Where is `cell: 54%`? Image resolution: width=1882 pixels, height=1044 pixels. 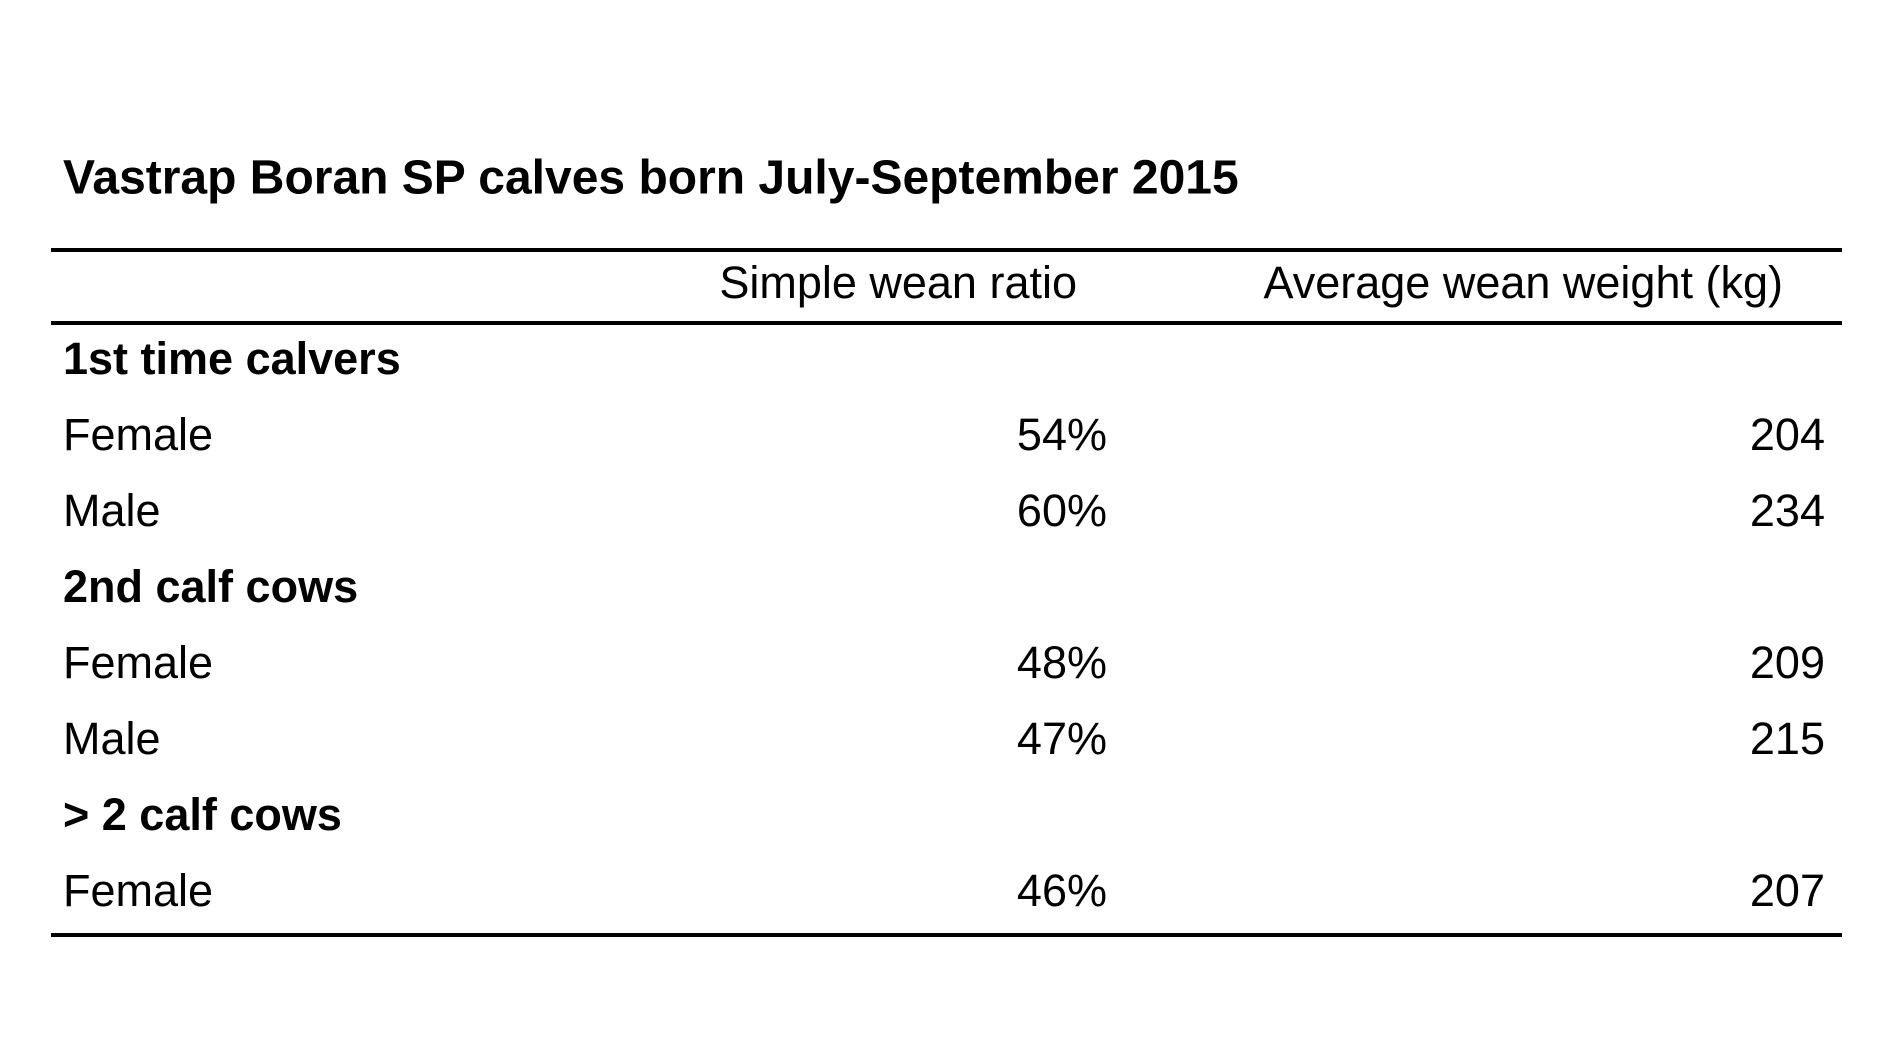 cell: 54% is located at coordinates (1062, 434).